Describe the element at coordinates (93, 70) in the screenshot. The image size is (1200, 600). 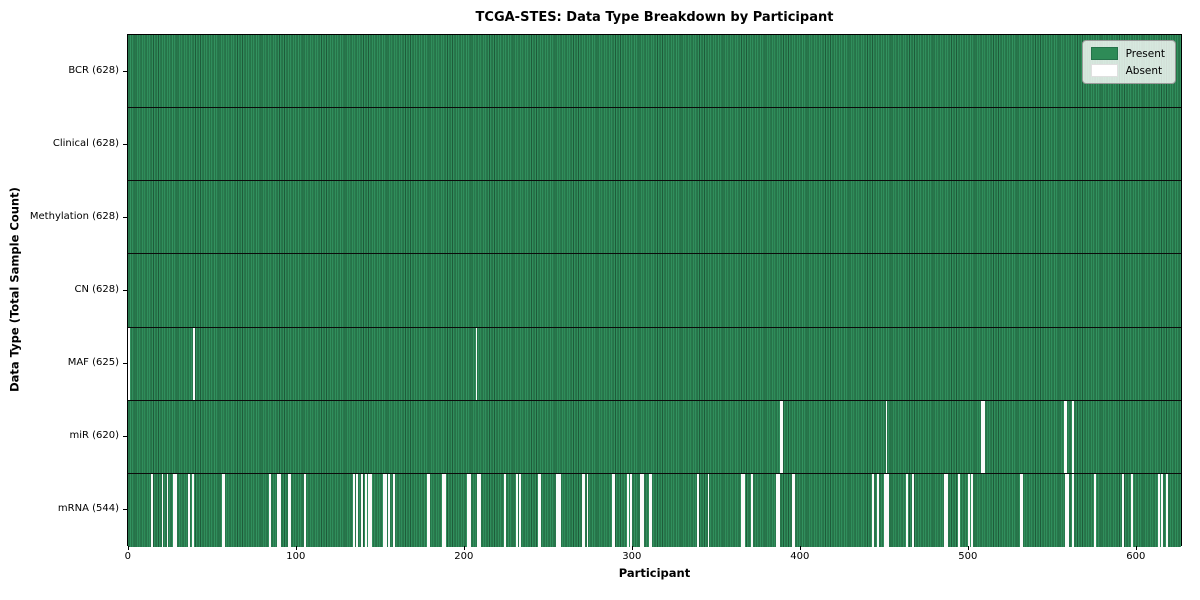
I see `y-tick-label-BCR: BCR (628)` at that location.